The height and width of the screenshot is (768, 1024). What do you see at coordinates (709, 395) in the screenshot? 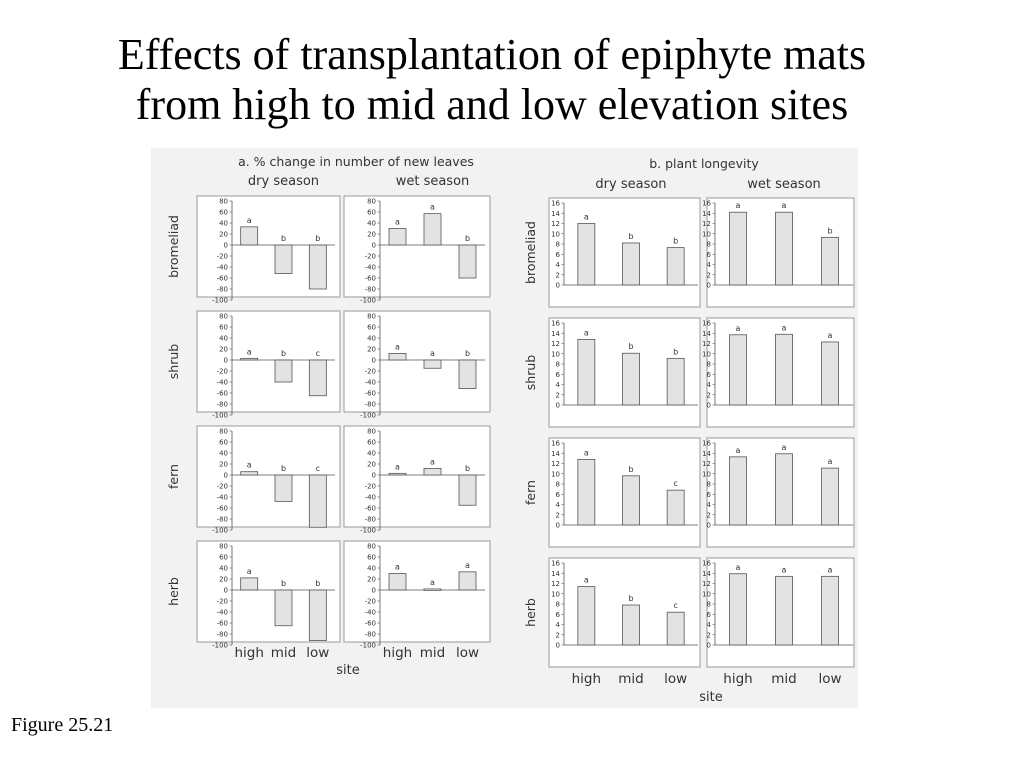
I see `chart-b-shrub-wet-y-tick-label: 2` at bounding box center [709, 395].